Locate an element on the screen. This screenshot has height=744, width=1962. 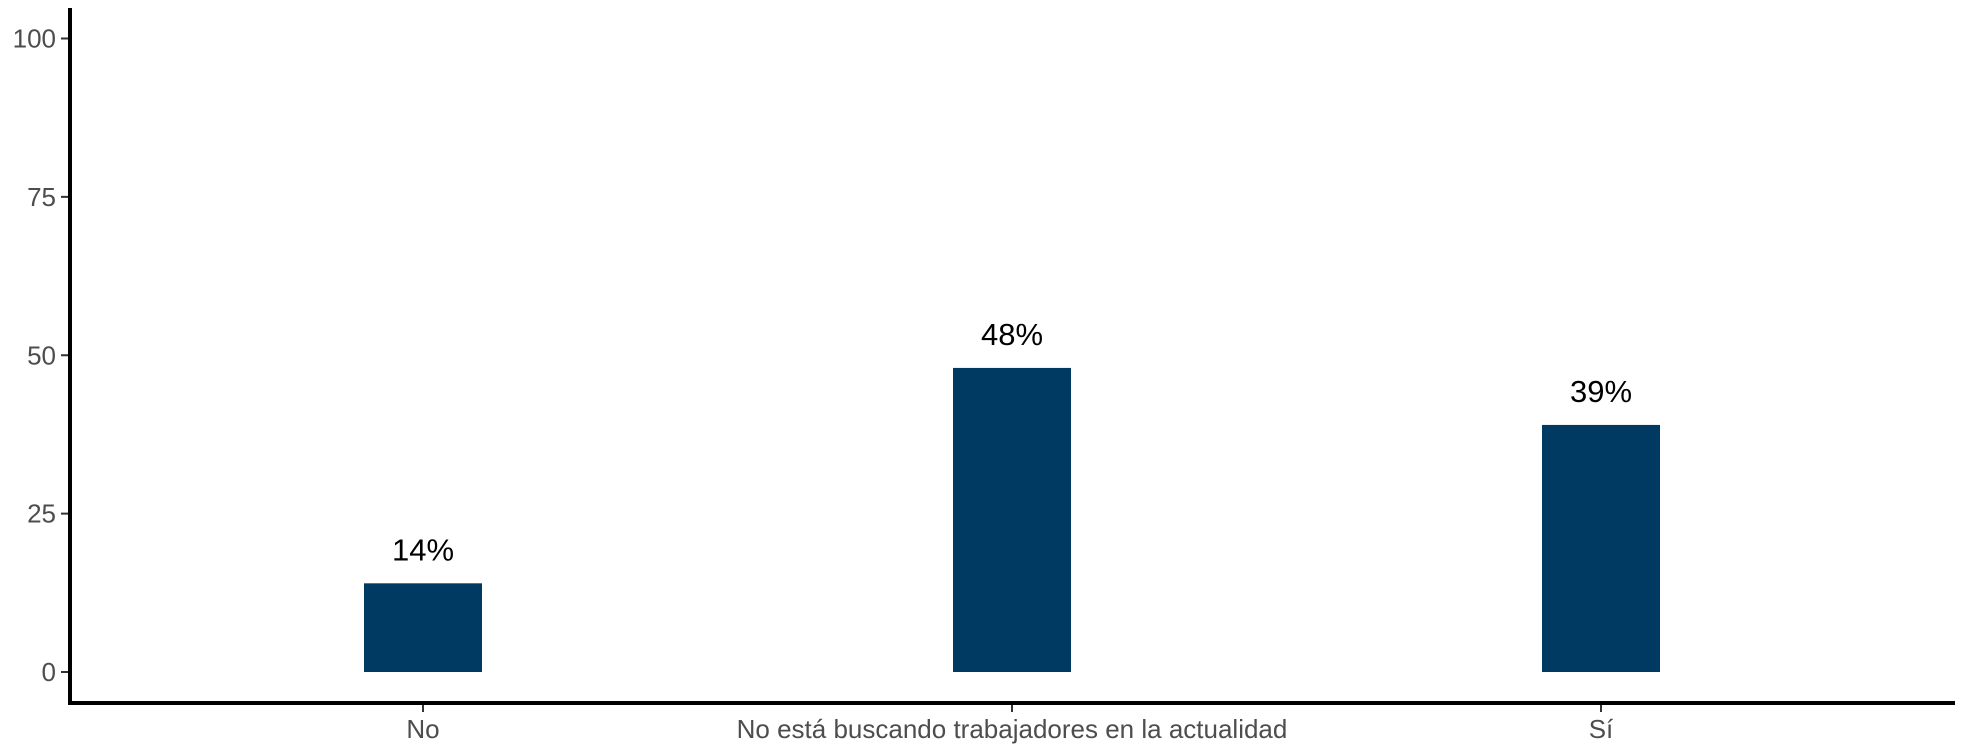
bar-value-label: 48% is located at coordinates (1012, 334).